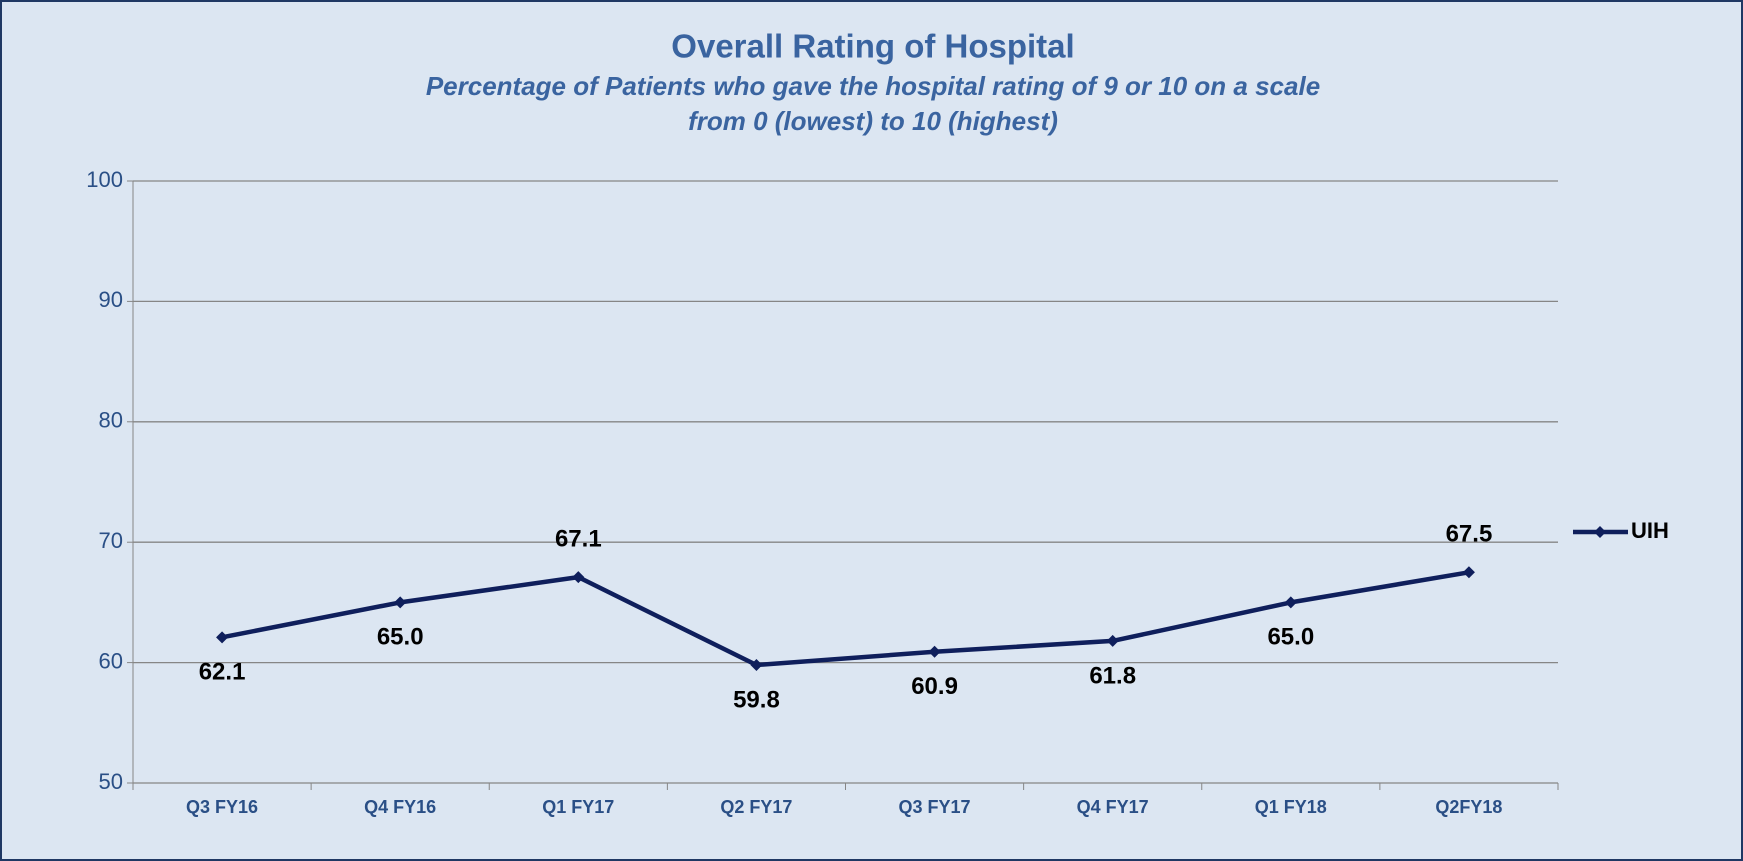 This screenshot has width=1743, height=861. I want to click on line, so click(845, 619).